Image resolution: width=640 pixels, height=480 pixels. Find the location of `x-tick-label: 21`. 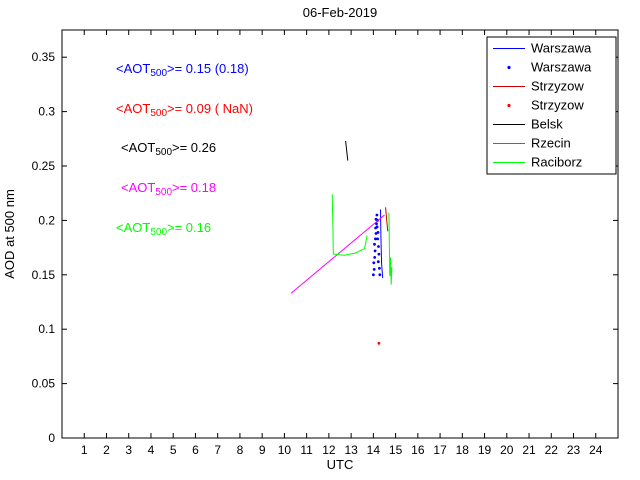

x-tick-label: 21 is located at coordinates (529, 450).